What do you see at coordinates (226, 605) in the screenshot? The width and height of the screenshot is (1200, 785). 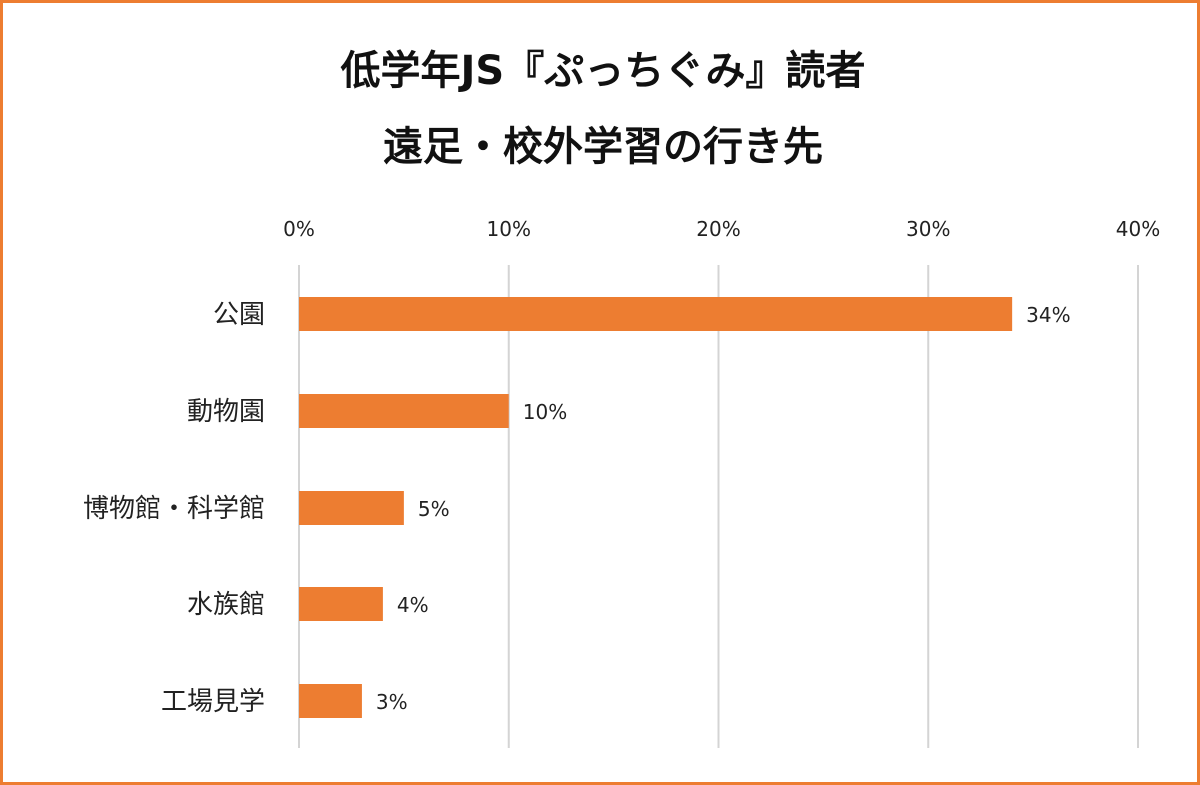 I see `category-label-4: 水族館` at bounding box center [226, 605].